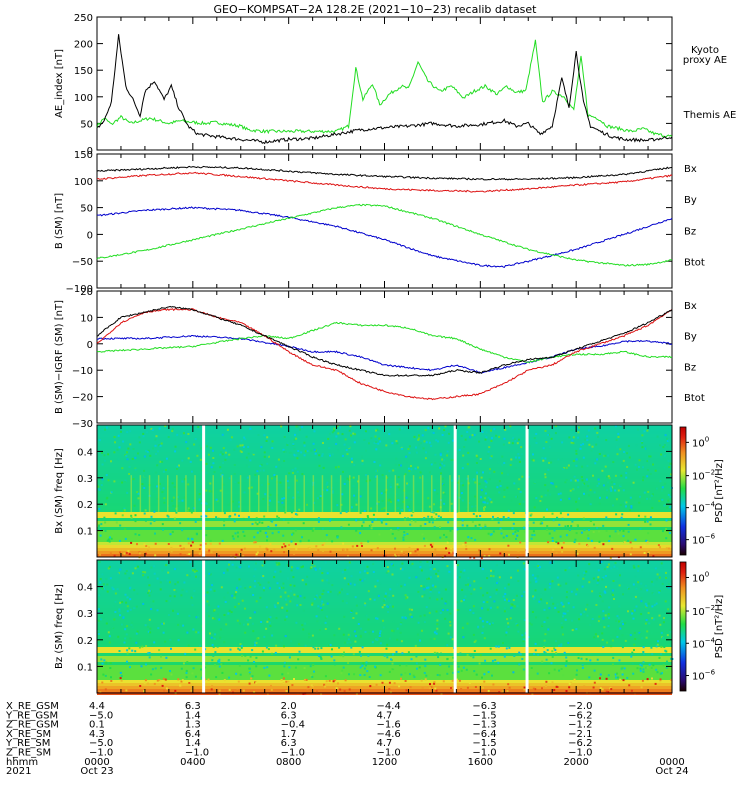  I want to click on colorbar-label: PSD [nT²/Hz], so click(719, 491).